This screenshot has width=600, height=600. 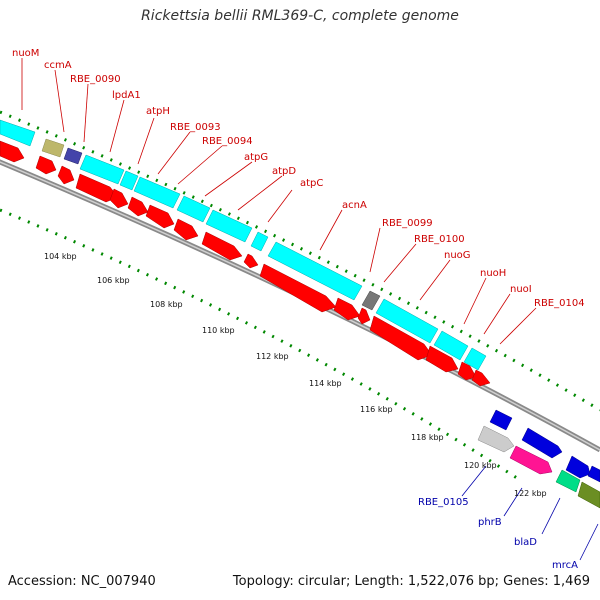 What do you see at coordinates (354, 205) in the screenshot?
I see `gene-label: acnA` at bounding box center [354, 205].